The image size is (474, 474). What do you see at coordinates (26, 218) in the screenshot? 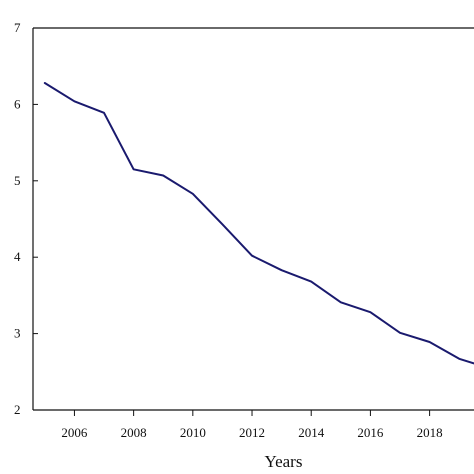
I see `y-axis: 2 3 4 5 6 7` at bounding box center [26, 218].